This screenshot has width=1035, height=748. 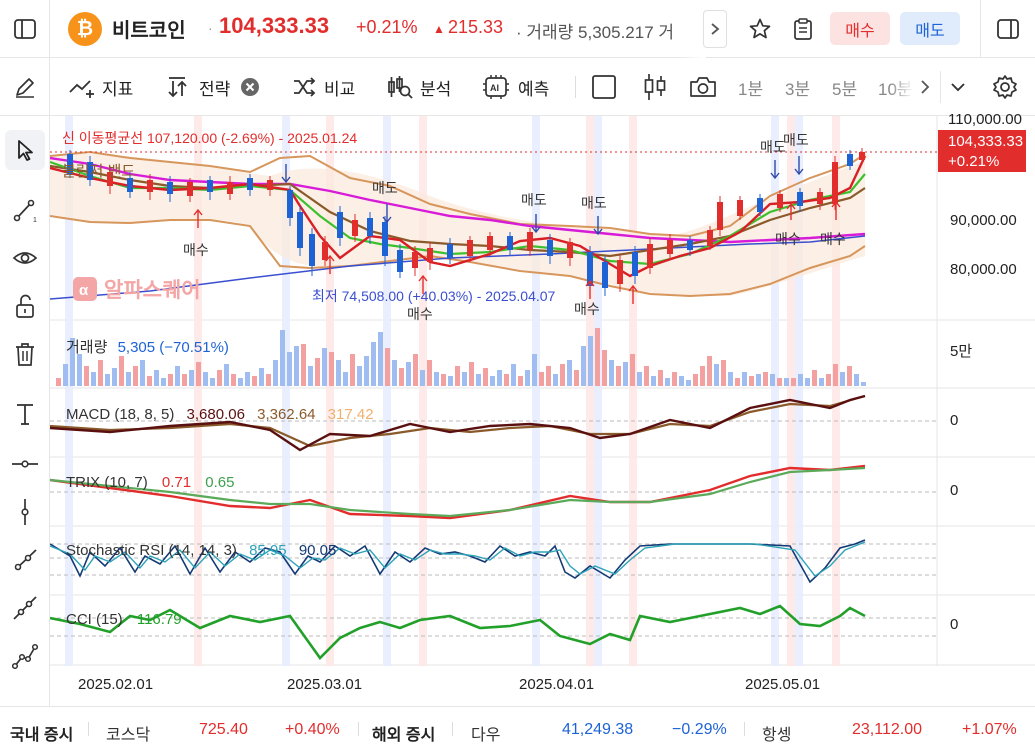 What do you see at coordinates (220, 414) in the screenshot?
I see `macd-legend: MACD (18, 8, 5) 3,680.06 3,362.64 317.42` at bounding box center [220, 414].